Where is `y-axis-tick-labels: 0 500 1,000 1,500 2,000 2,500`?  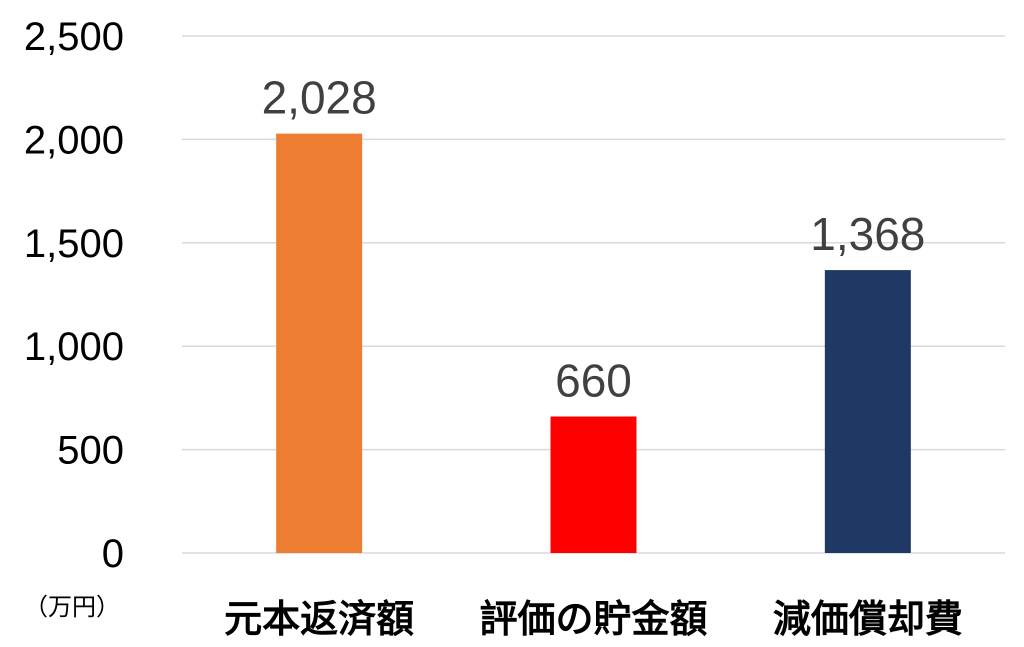 y-axis-tick-labels: 0 500 1,000 1,500 2,000 2,500 is located at coordinates (74, 295).